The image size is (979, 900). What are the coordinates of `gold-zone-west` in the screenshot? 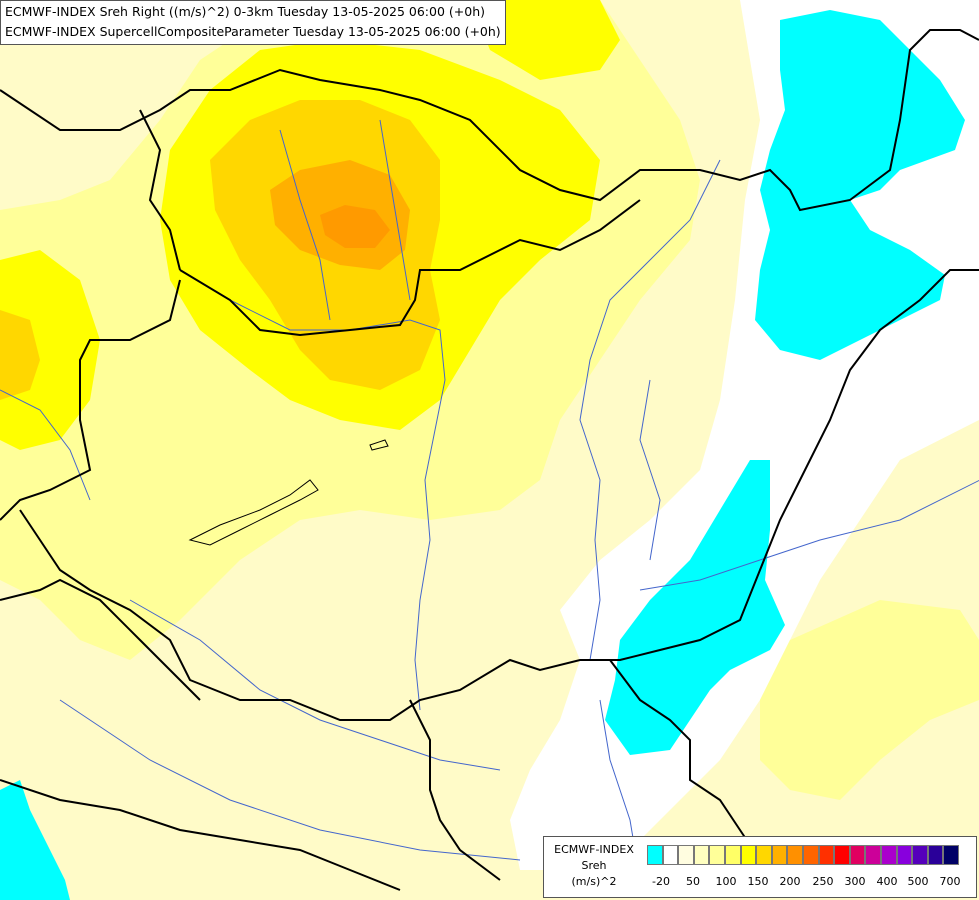 It's located at (20, 355).